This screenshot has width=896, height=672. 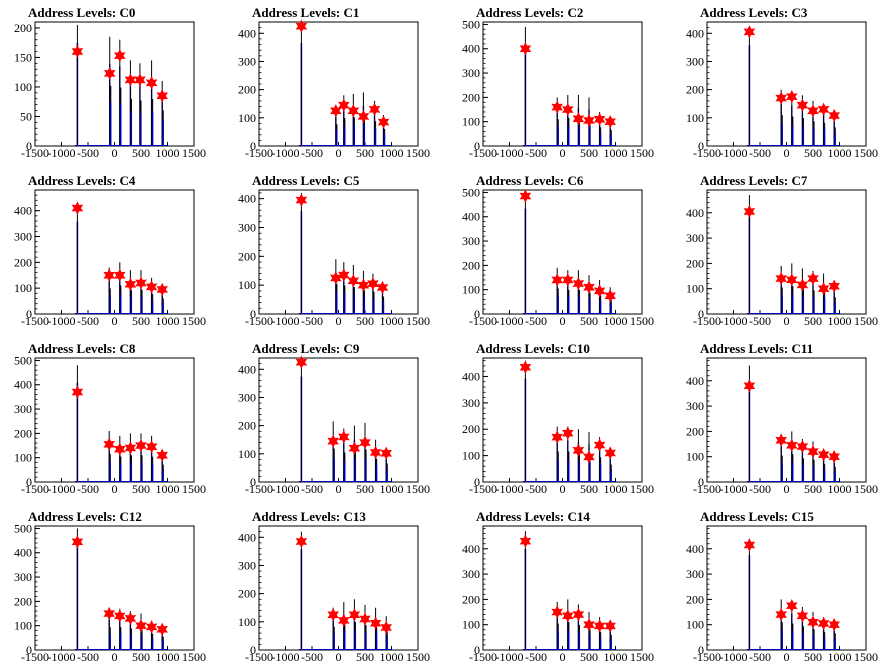 I want to click on y-tick-label: 500, so click(x=23, y=528).